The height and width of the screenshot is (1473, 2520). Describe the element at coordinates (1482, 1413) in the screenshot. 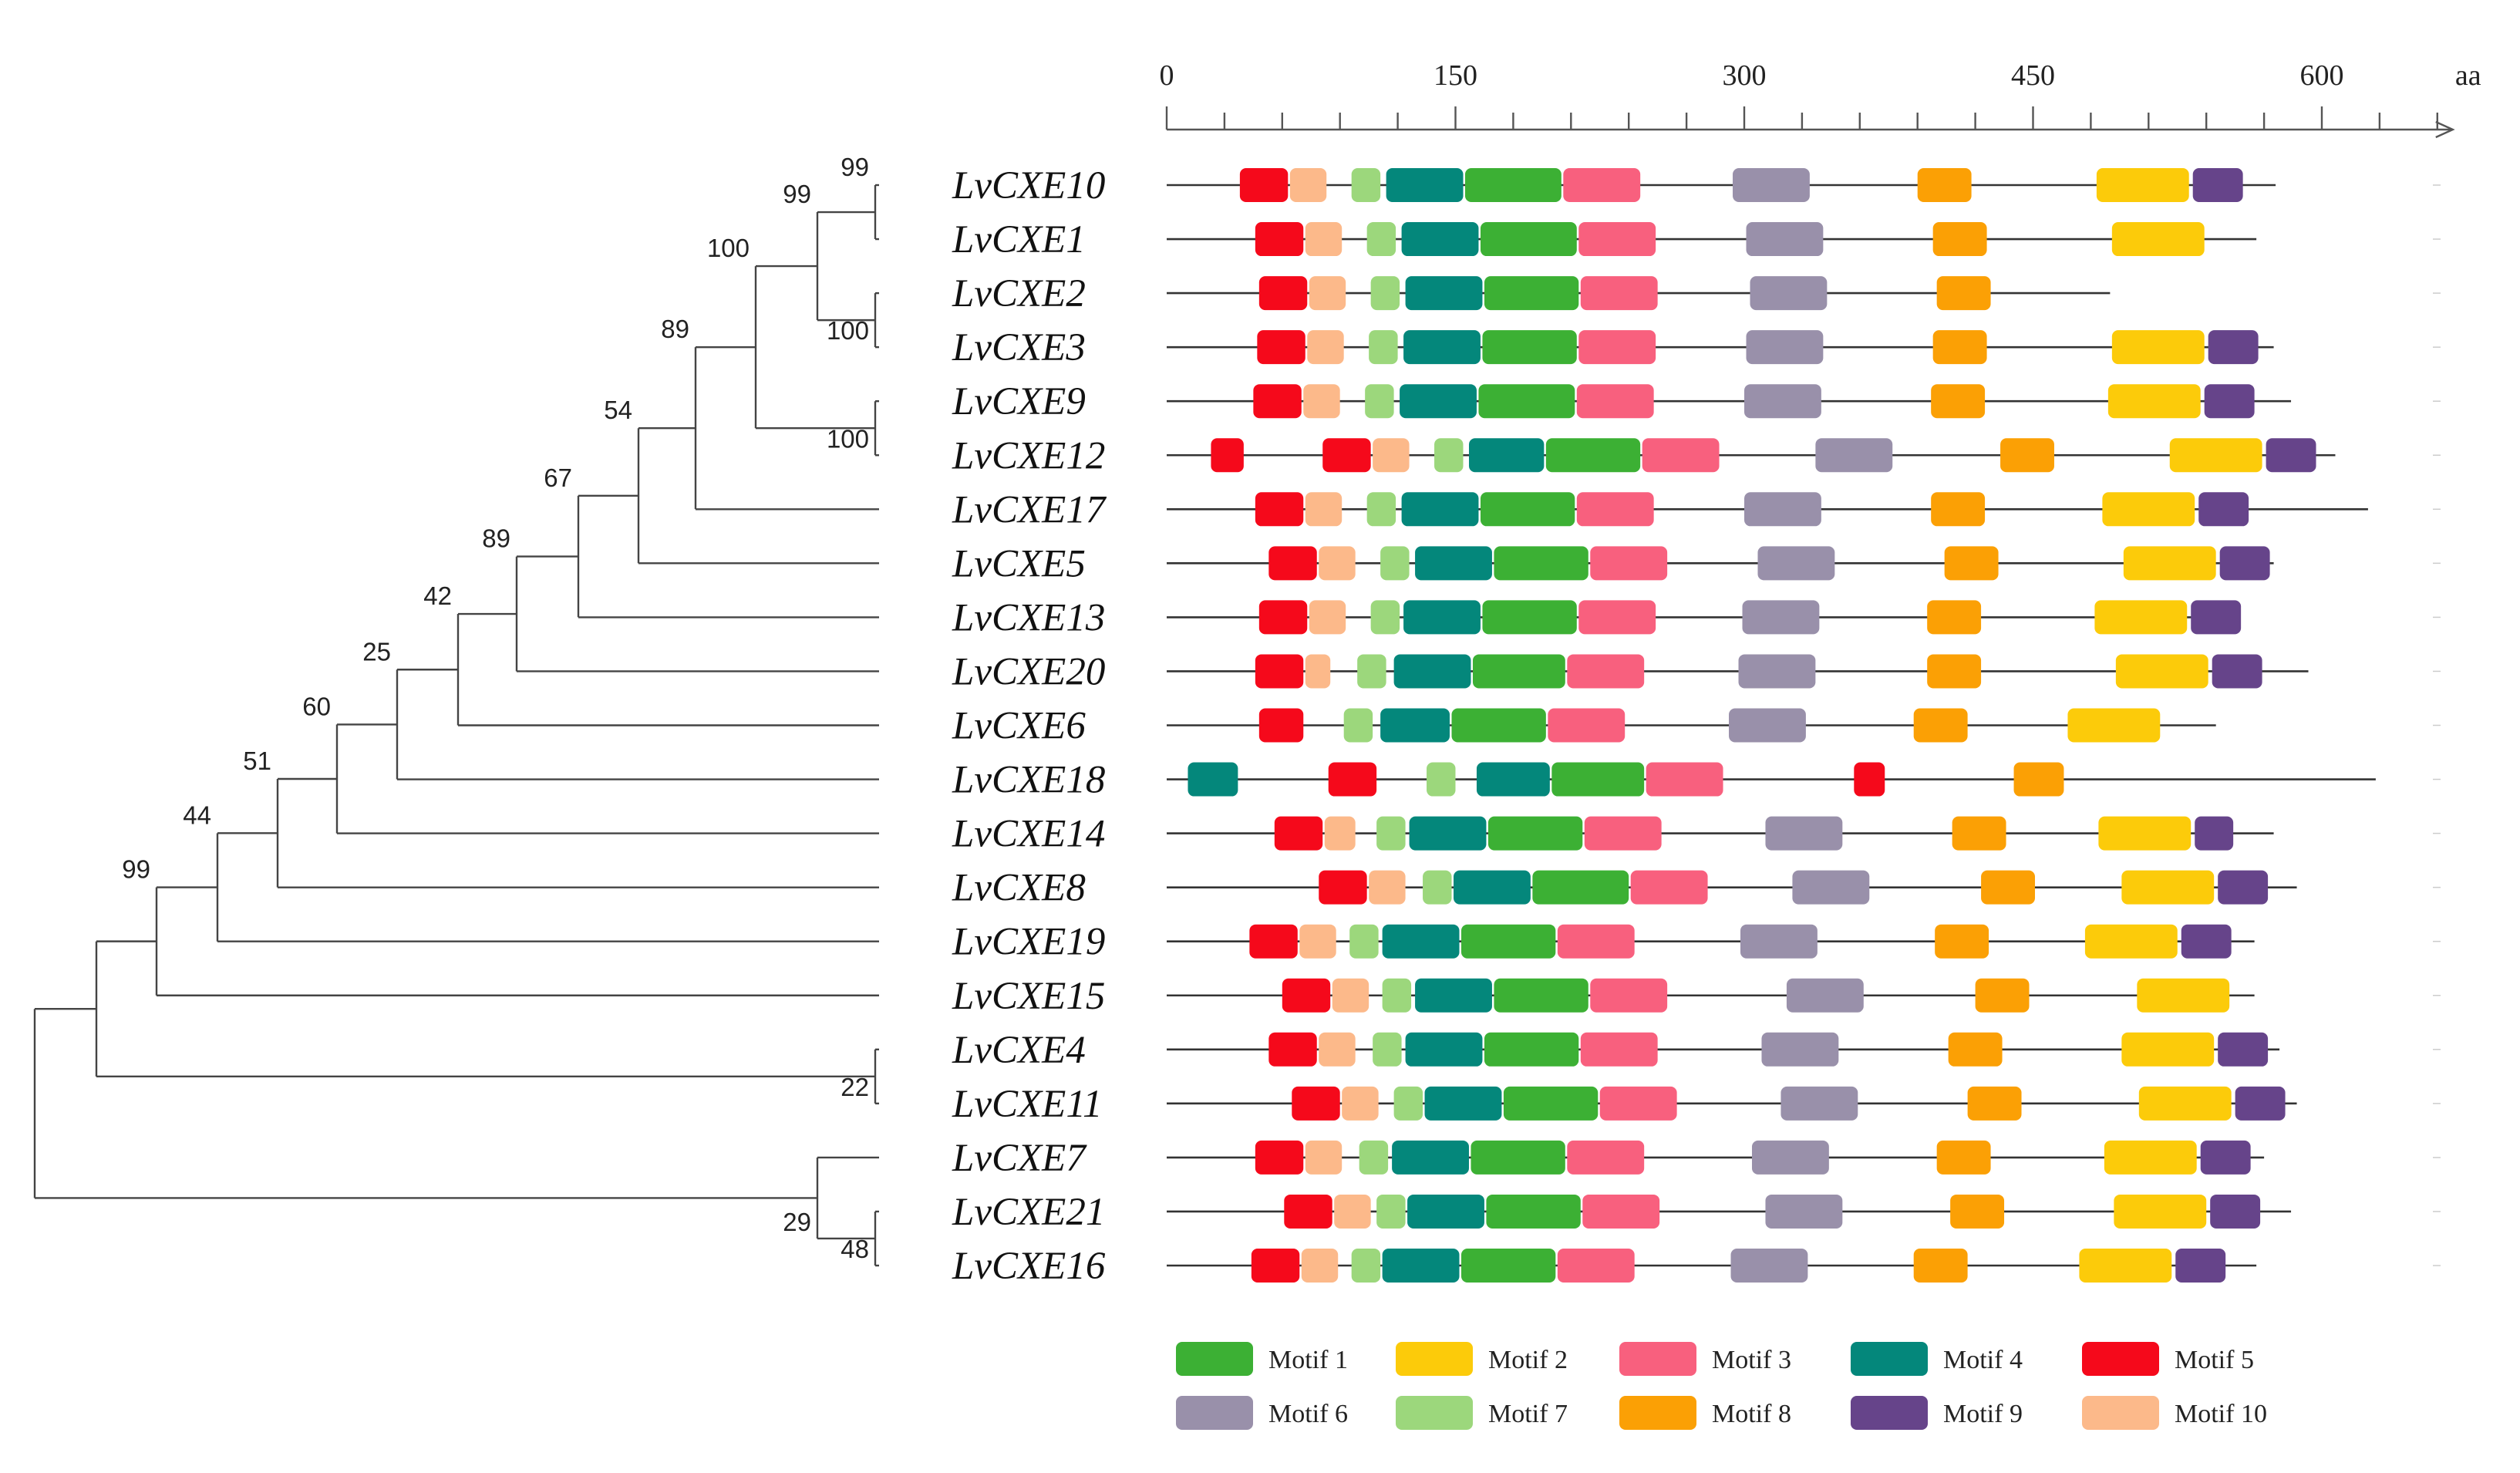

I see `legend-item-motif-7: Motif 7` at that location.